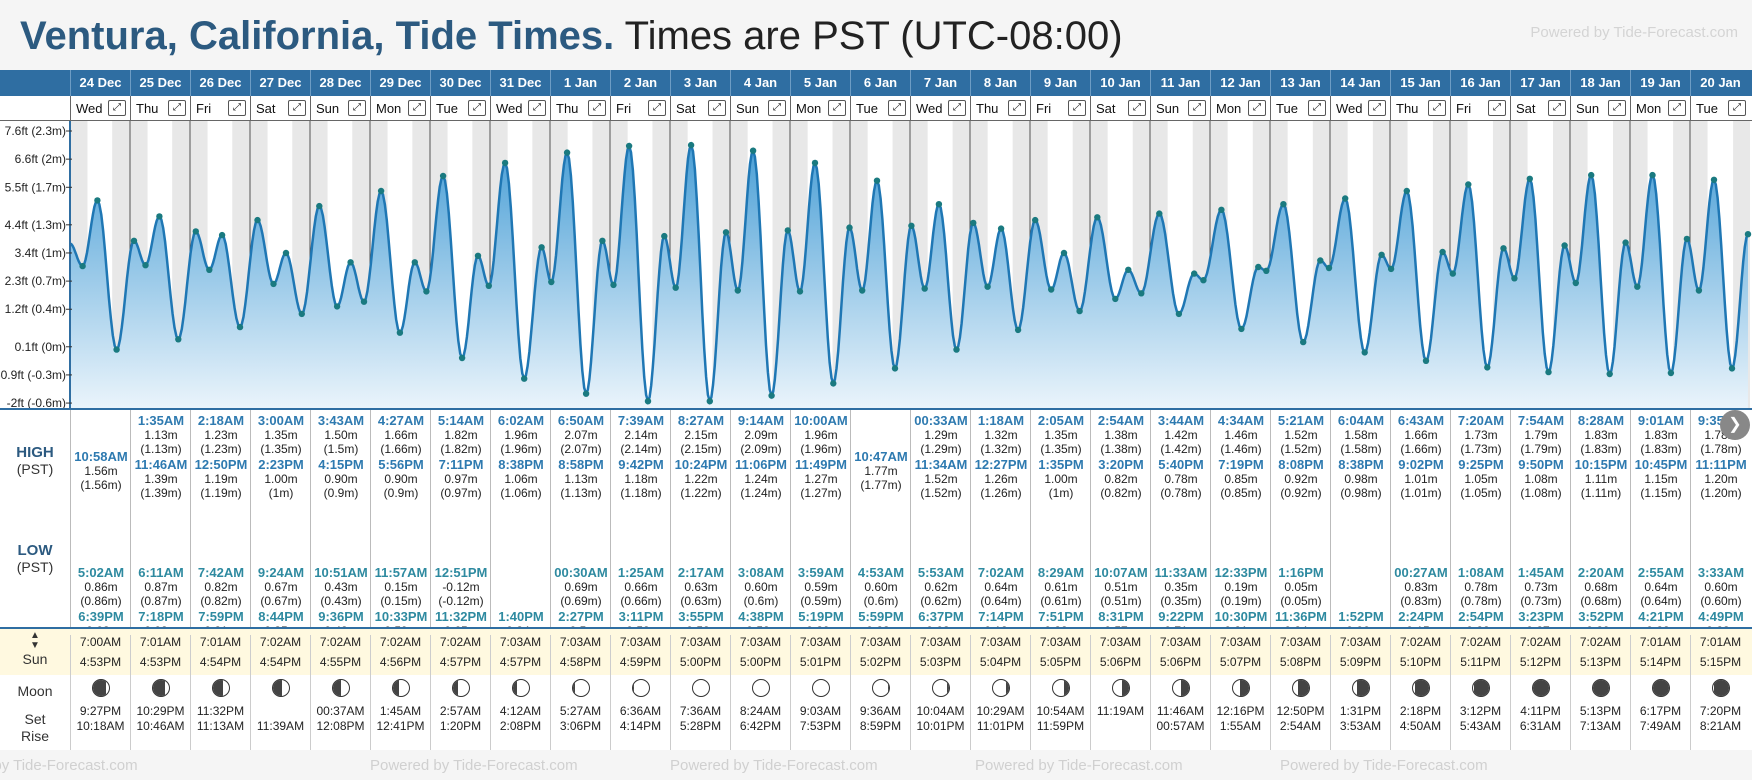  What do you see at coordinates (220, 712) in the screenshot?
I see `day-moon-cell: 11:32PM 11:13AM` at bounding box center [220, 712].